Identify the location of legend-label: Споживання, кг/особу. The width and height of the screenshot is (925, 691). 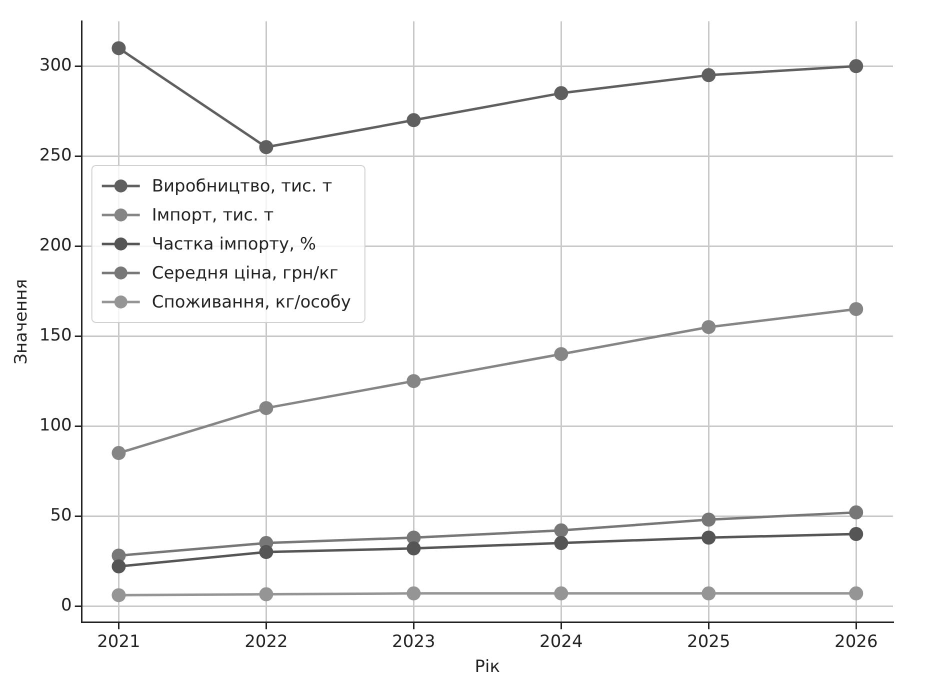
(251, 302).